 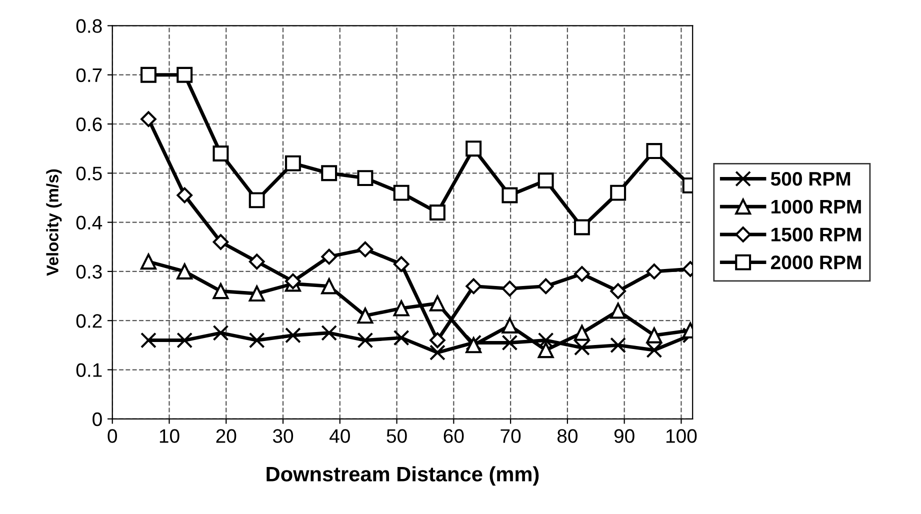 What do you see at coordinates (89, 321) in the screenshot?
I see `y-tick-label: 0.2` at bounding box center [89, 321].